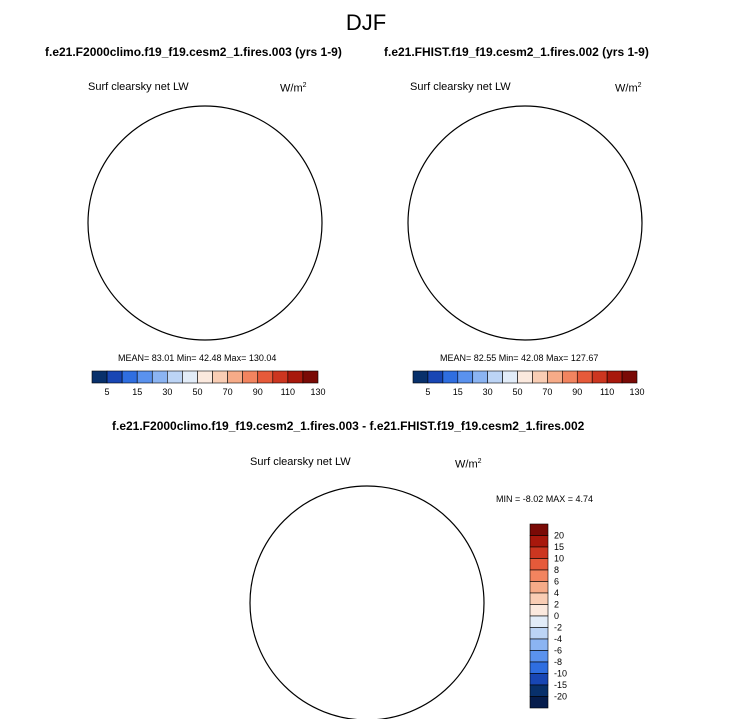  I want to click on panel2-colorbar-tick-label: 30, so click(488, 392).